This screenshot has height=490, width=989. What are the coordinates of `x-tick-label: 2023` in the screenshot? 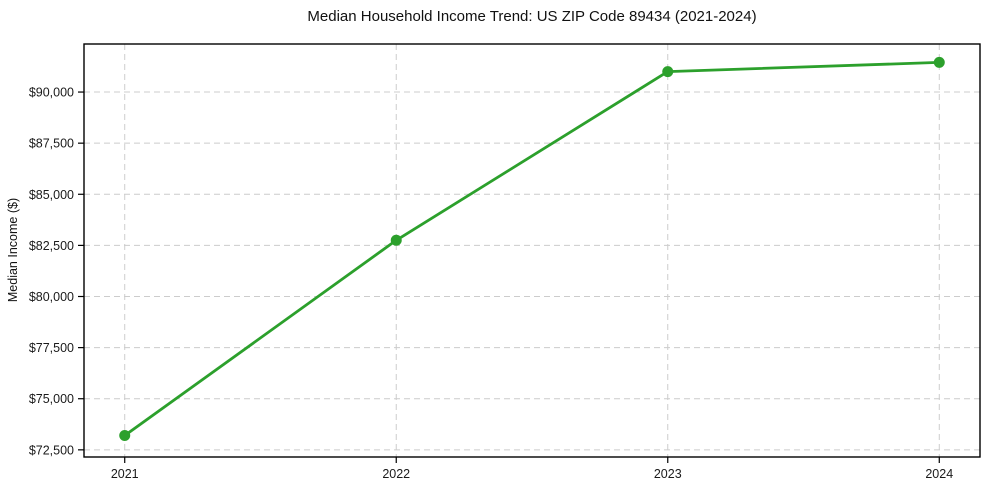 It's located at (668, 474).